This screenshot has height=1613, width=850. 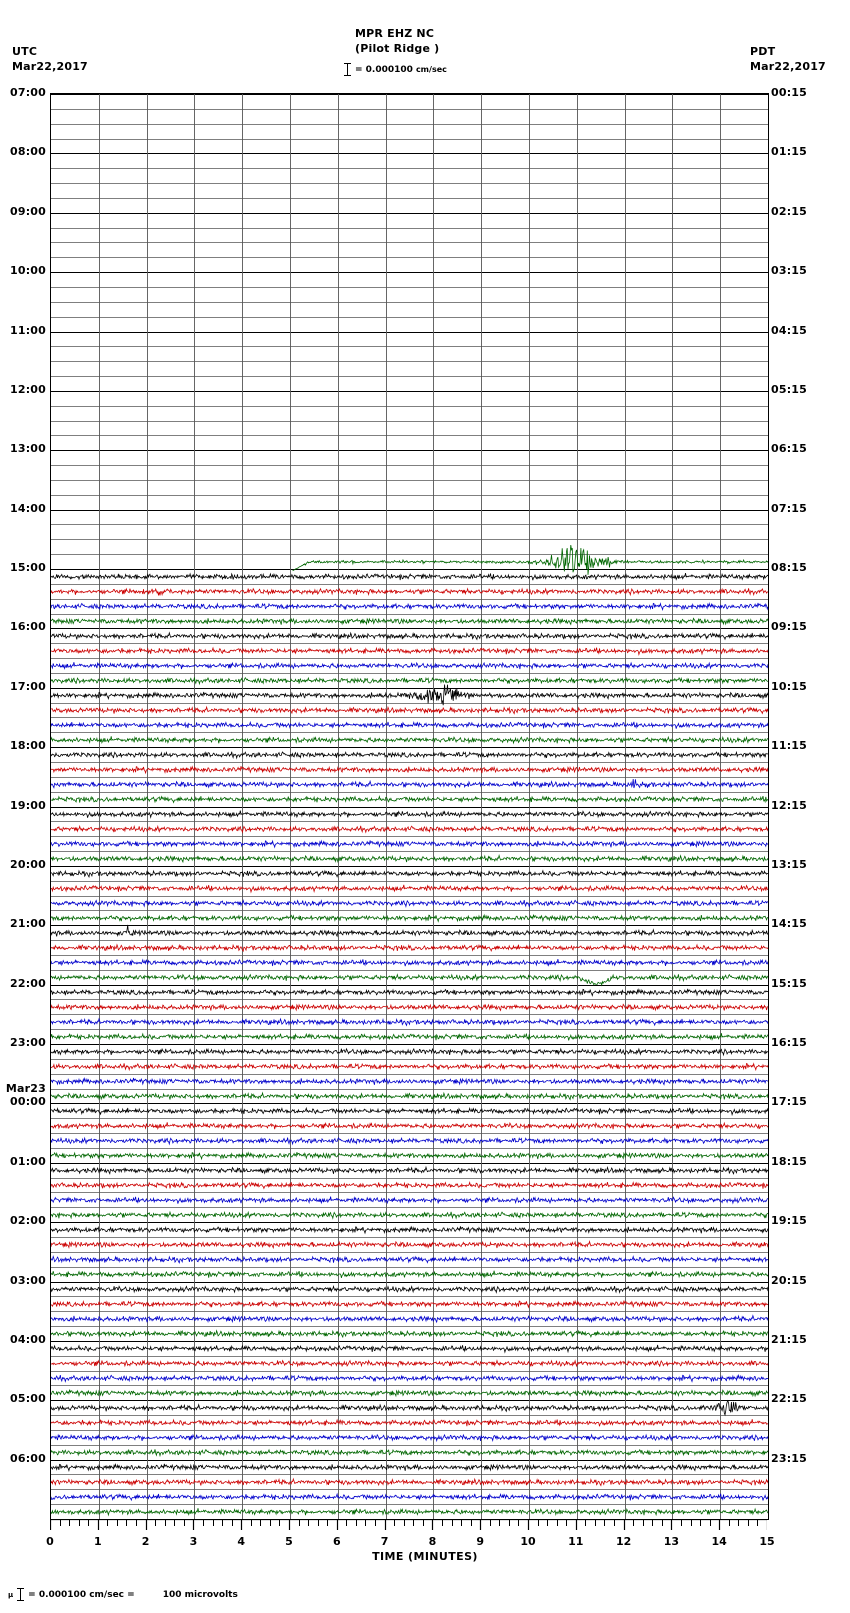 What do you see at coordinates (789, 1102) in the screenshot?
I see `right-time-label-17: 17:15` at bounding box center [789, 1102].